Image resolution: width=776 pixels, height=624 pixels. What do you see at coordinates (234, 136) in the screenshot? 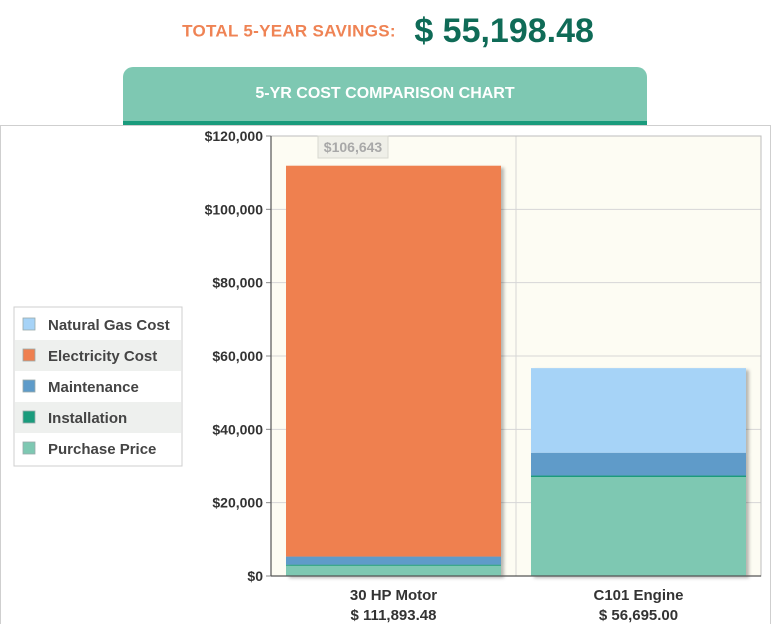
I see `y-tick-label: $120,000` at bounding box center [234, 136].